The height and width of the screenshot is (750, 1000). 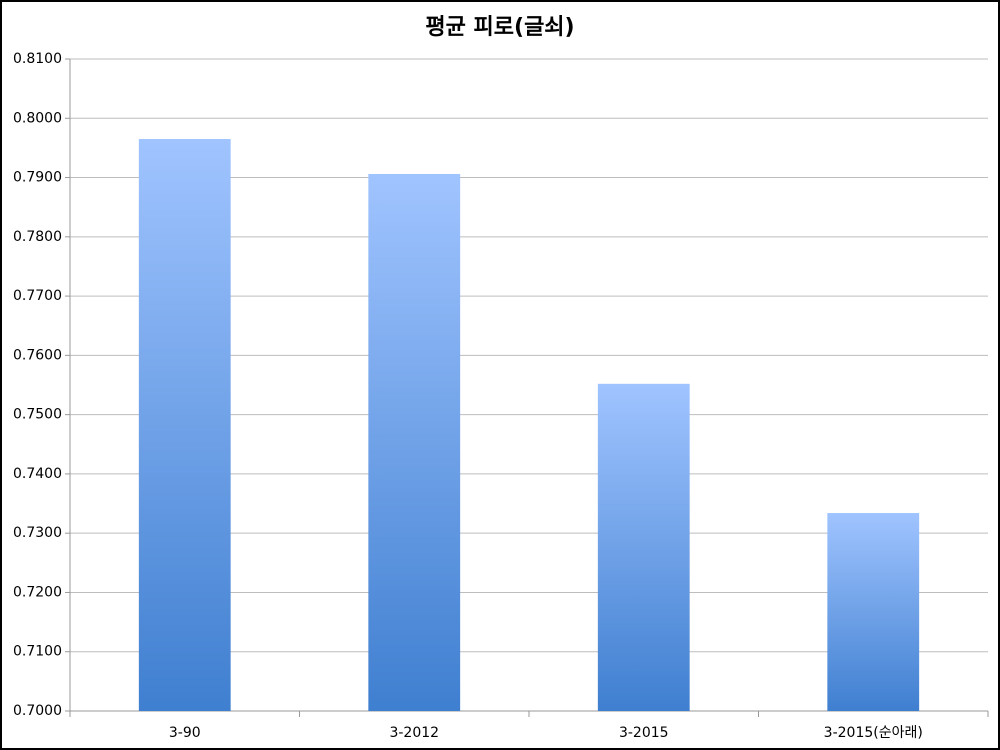 I want to click on y-tick-label: 0.7800, so click(x=37, y=237).